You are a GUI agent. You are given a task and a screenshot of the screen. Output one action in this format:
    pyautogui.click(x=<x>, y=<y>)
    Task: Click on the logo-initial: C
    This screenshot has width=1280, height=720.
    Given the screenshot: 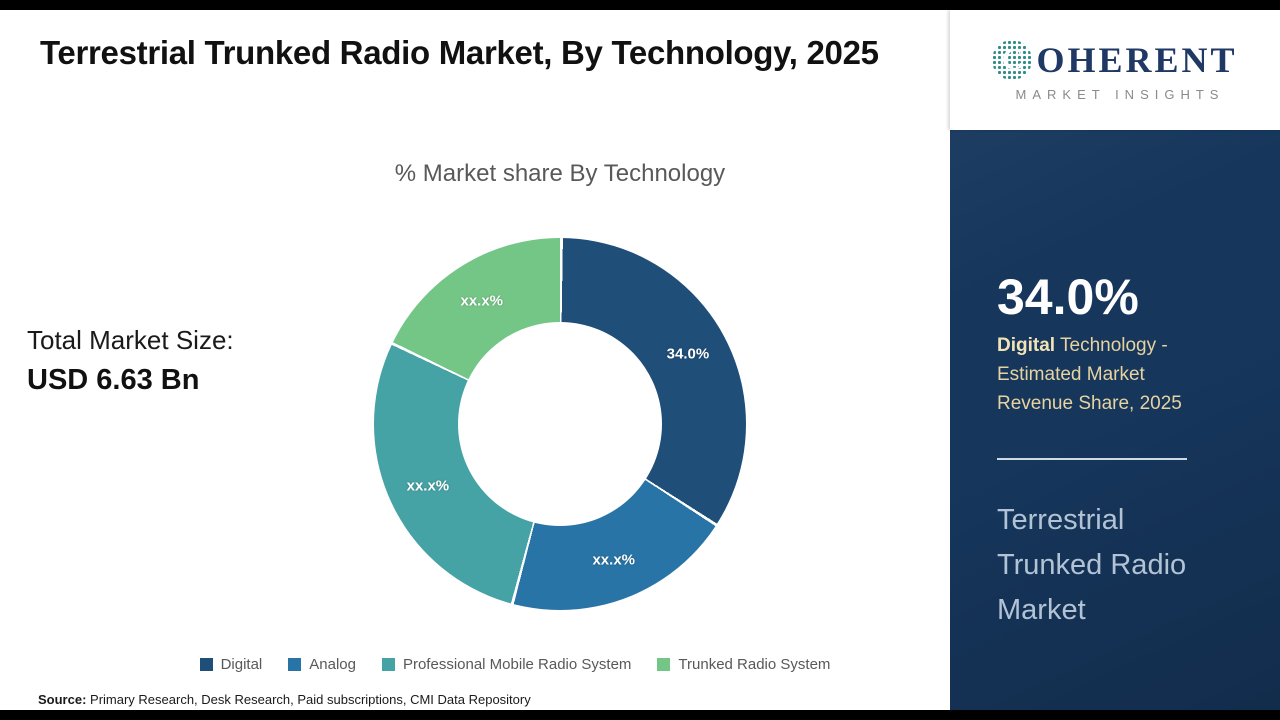 What is the action you would take?
    pyautogui.click(x=1012, y=59)
    